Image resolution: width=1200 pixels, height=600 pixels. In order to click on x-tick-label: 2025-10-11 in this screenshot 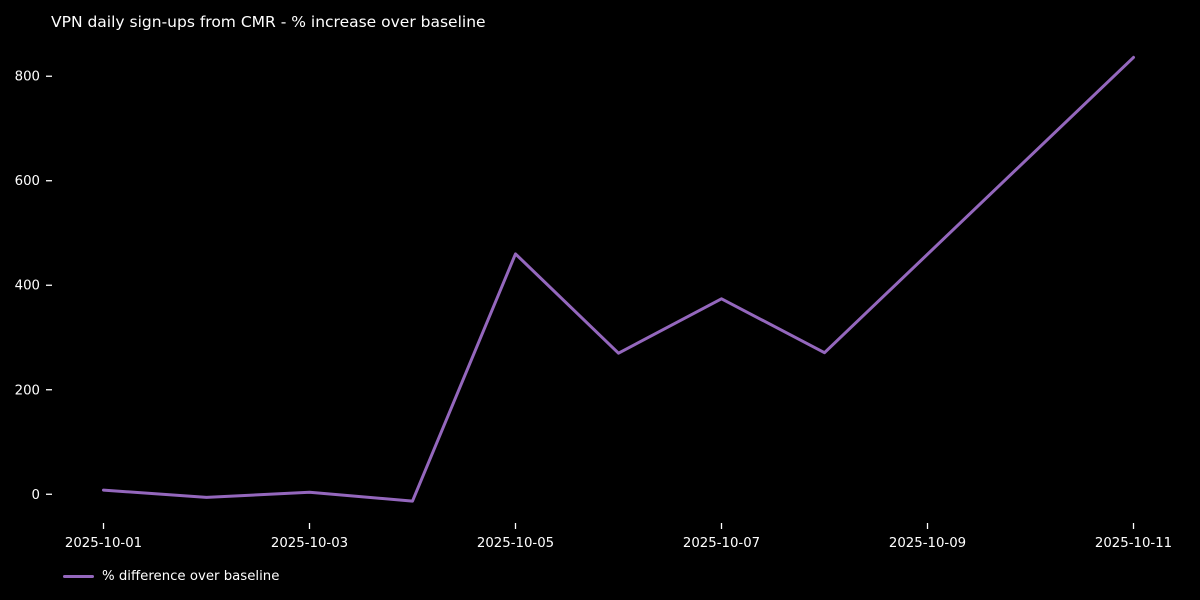, I will do `click(1133, 543)`.